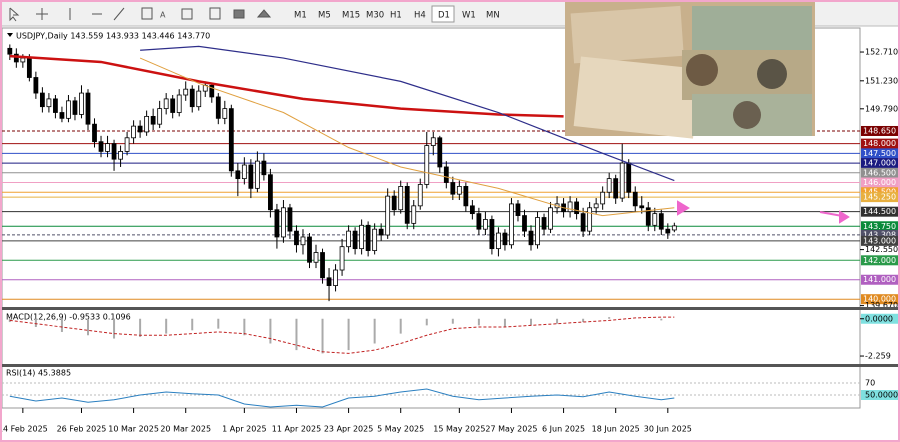  Describe the element at coordinates (68, 317) in the screenshot. I see `macd-label: MACD(12,26,9) -0.9533 0.1096` at that location.